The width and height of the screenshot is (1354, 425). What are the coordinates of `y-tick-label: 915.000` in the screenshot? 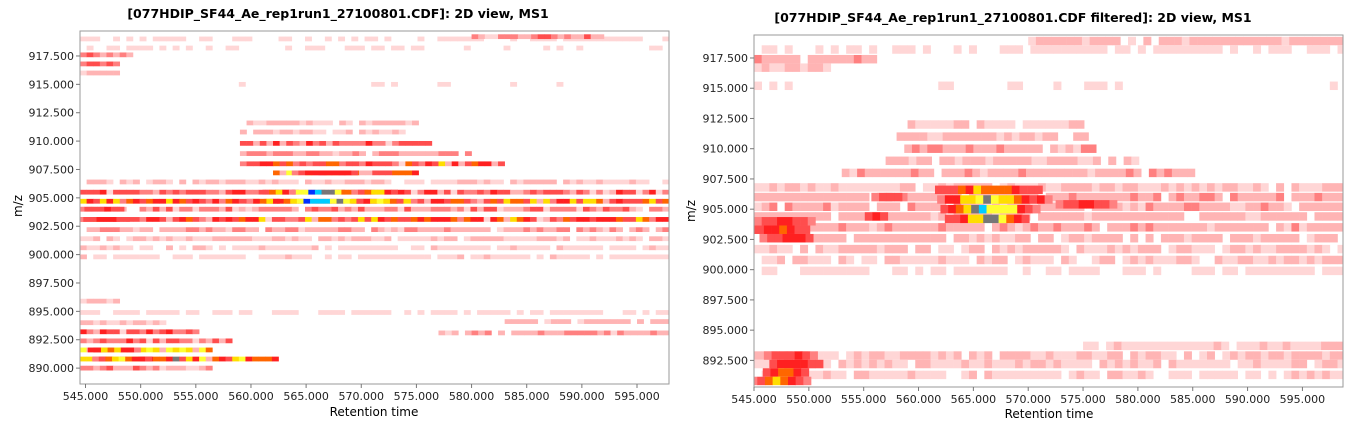 It's located at (726, 88).